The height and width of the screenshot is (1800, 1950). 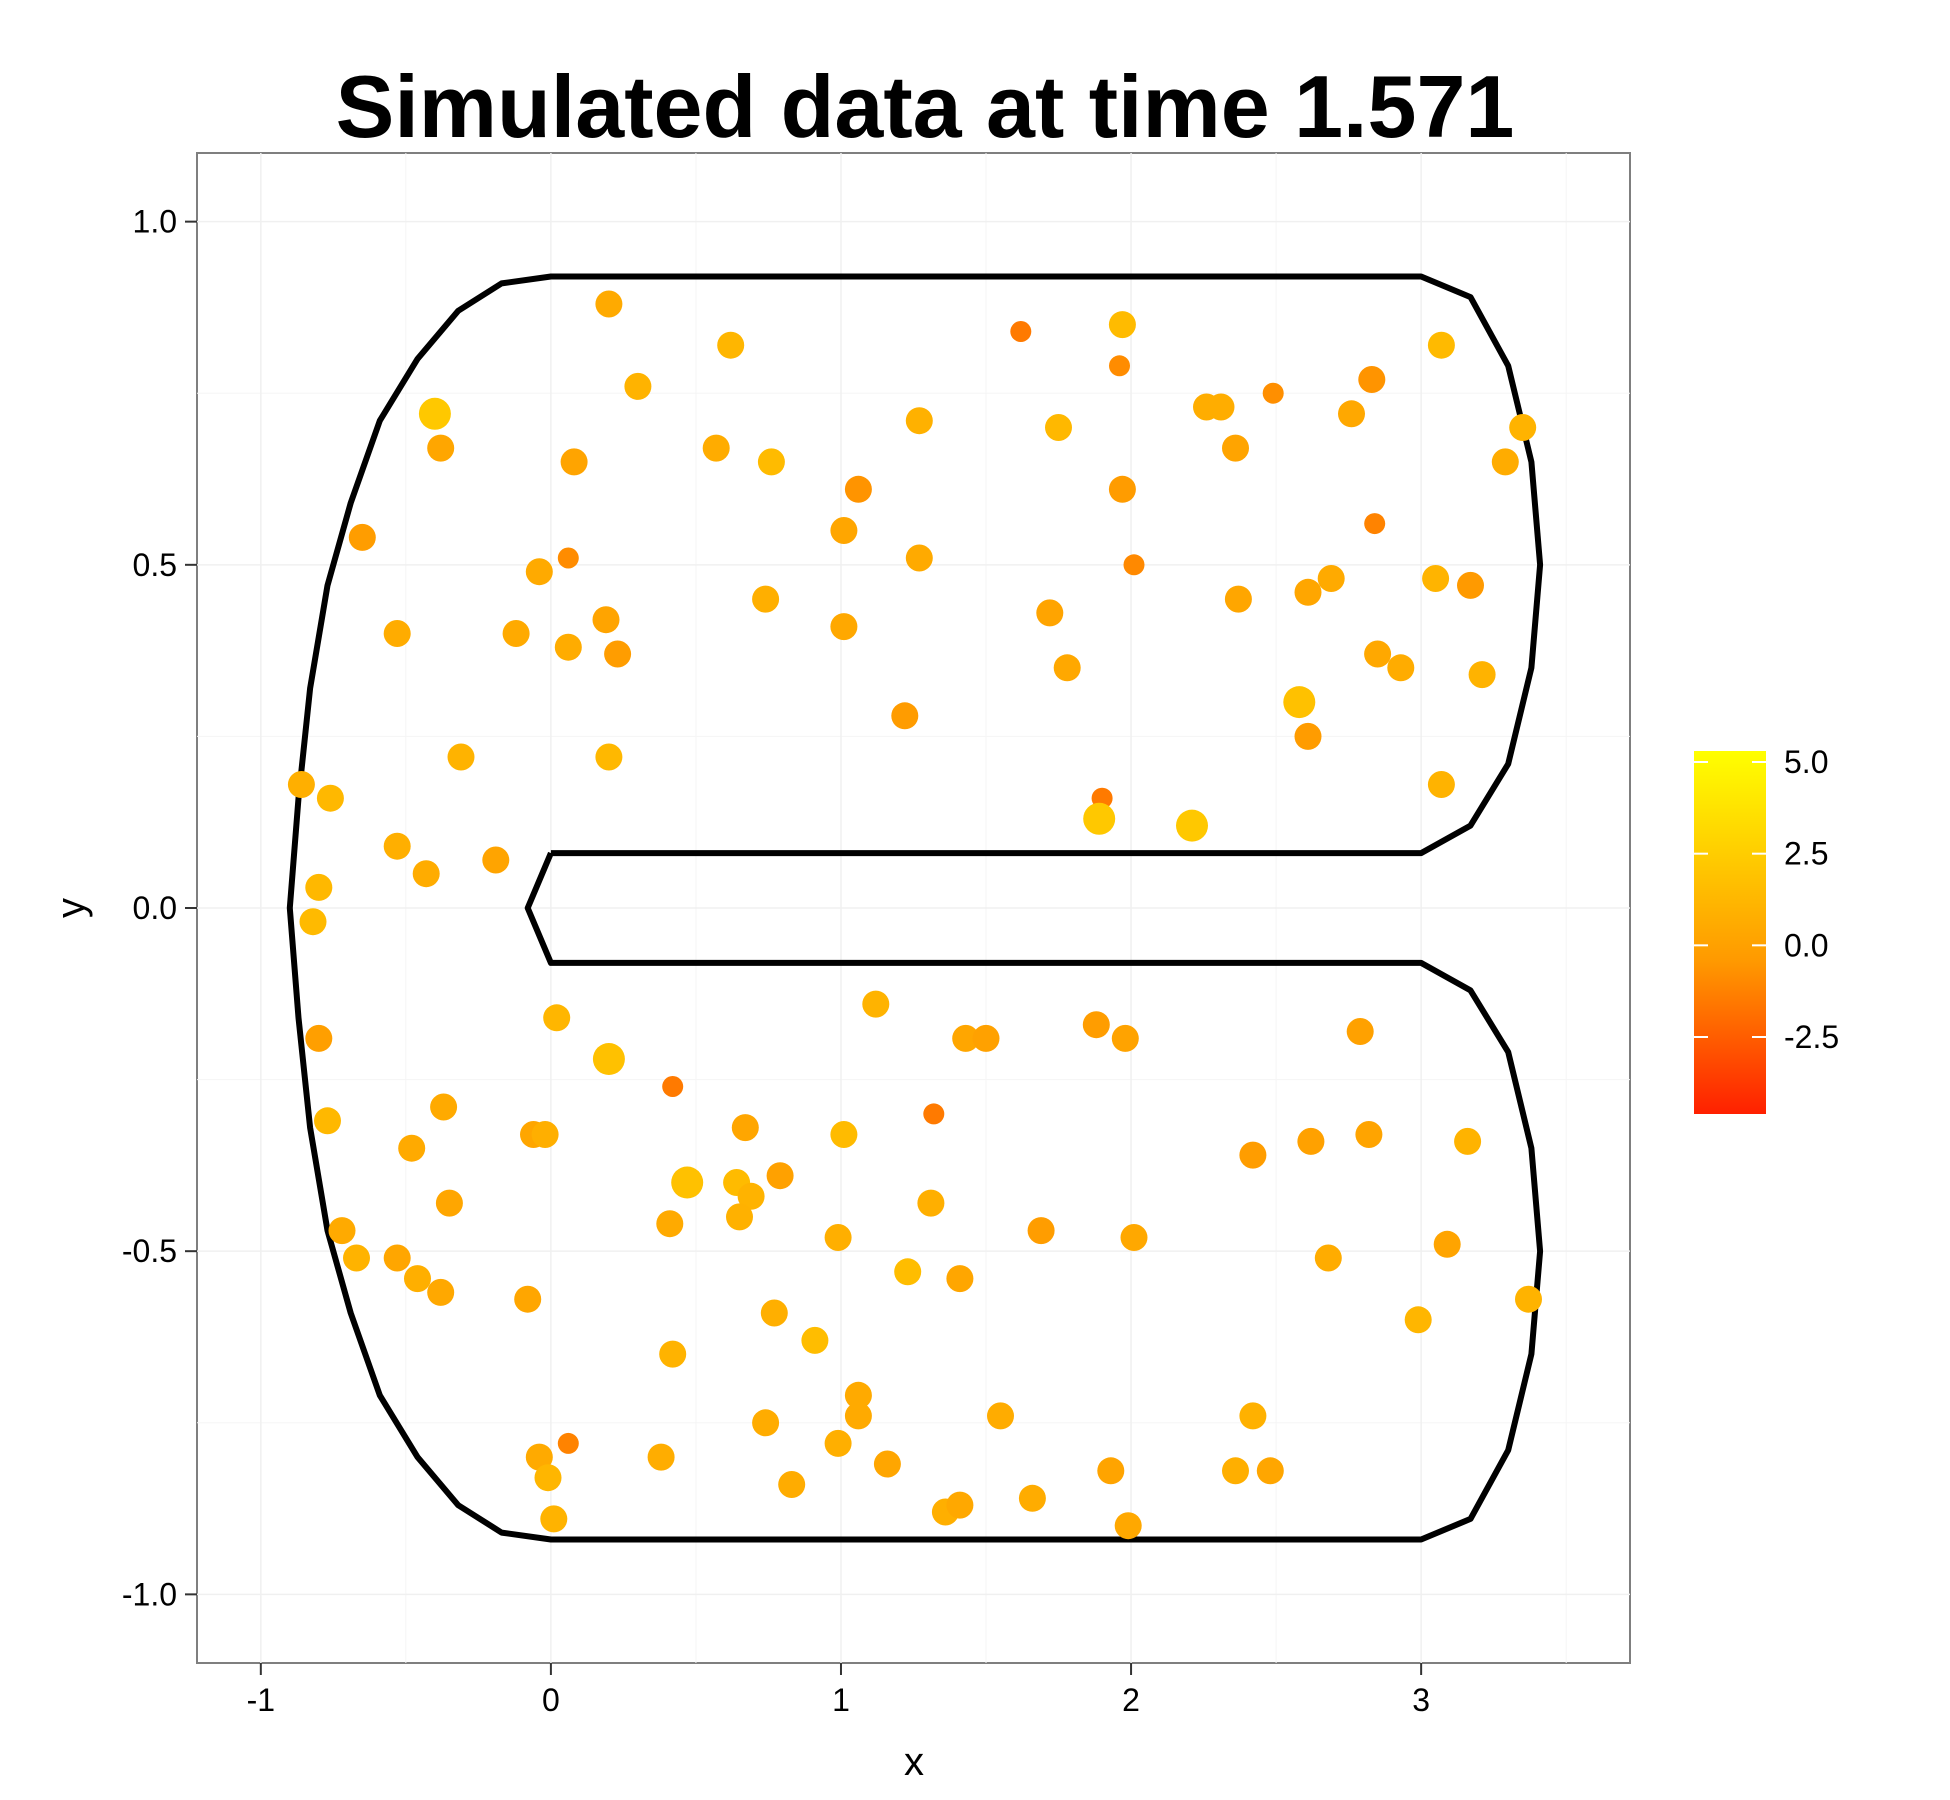 I want to click on x-tick-label: 3, so click(x=1421, y=1700).